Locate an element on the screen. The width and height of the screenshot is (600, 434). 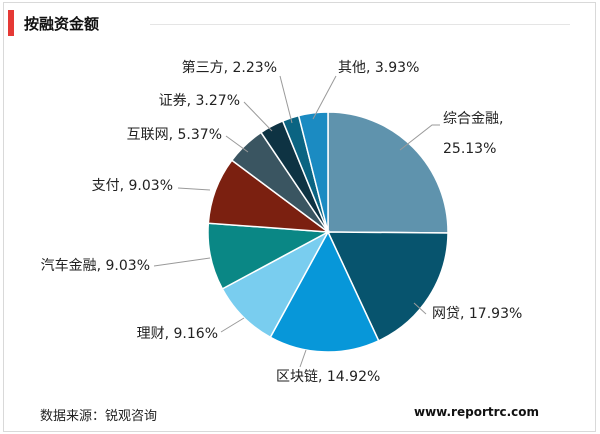
slice-label-3: 区块链, 14.92% is located at coordinates (328, 377).